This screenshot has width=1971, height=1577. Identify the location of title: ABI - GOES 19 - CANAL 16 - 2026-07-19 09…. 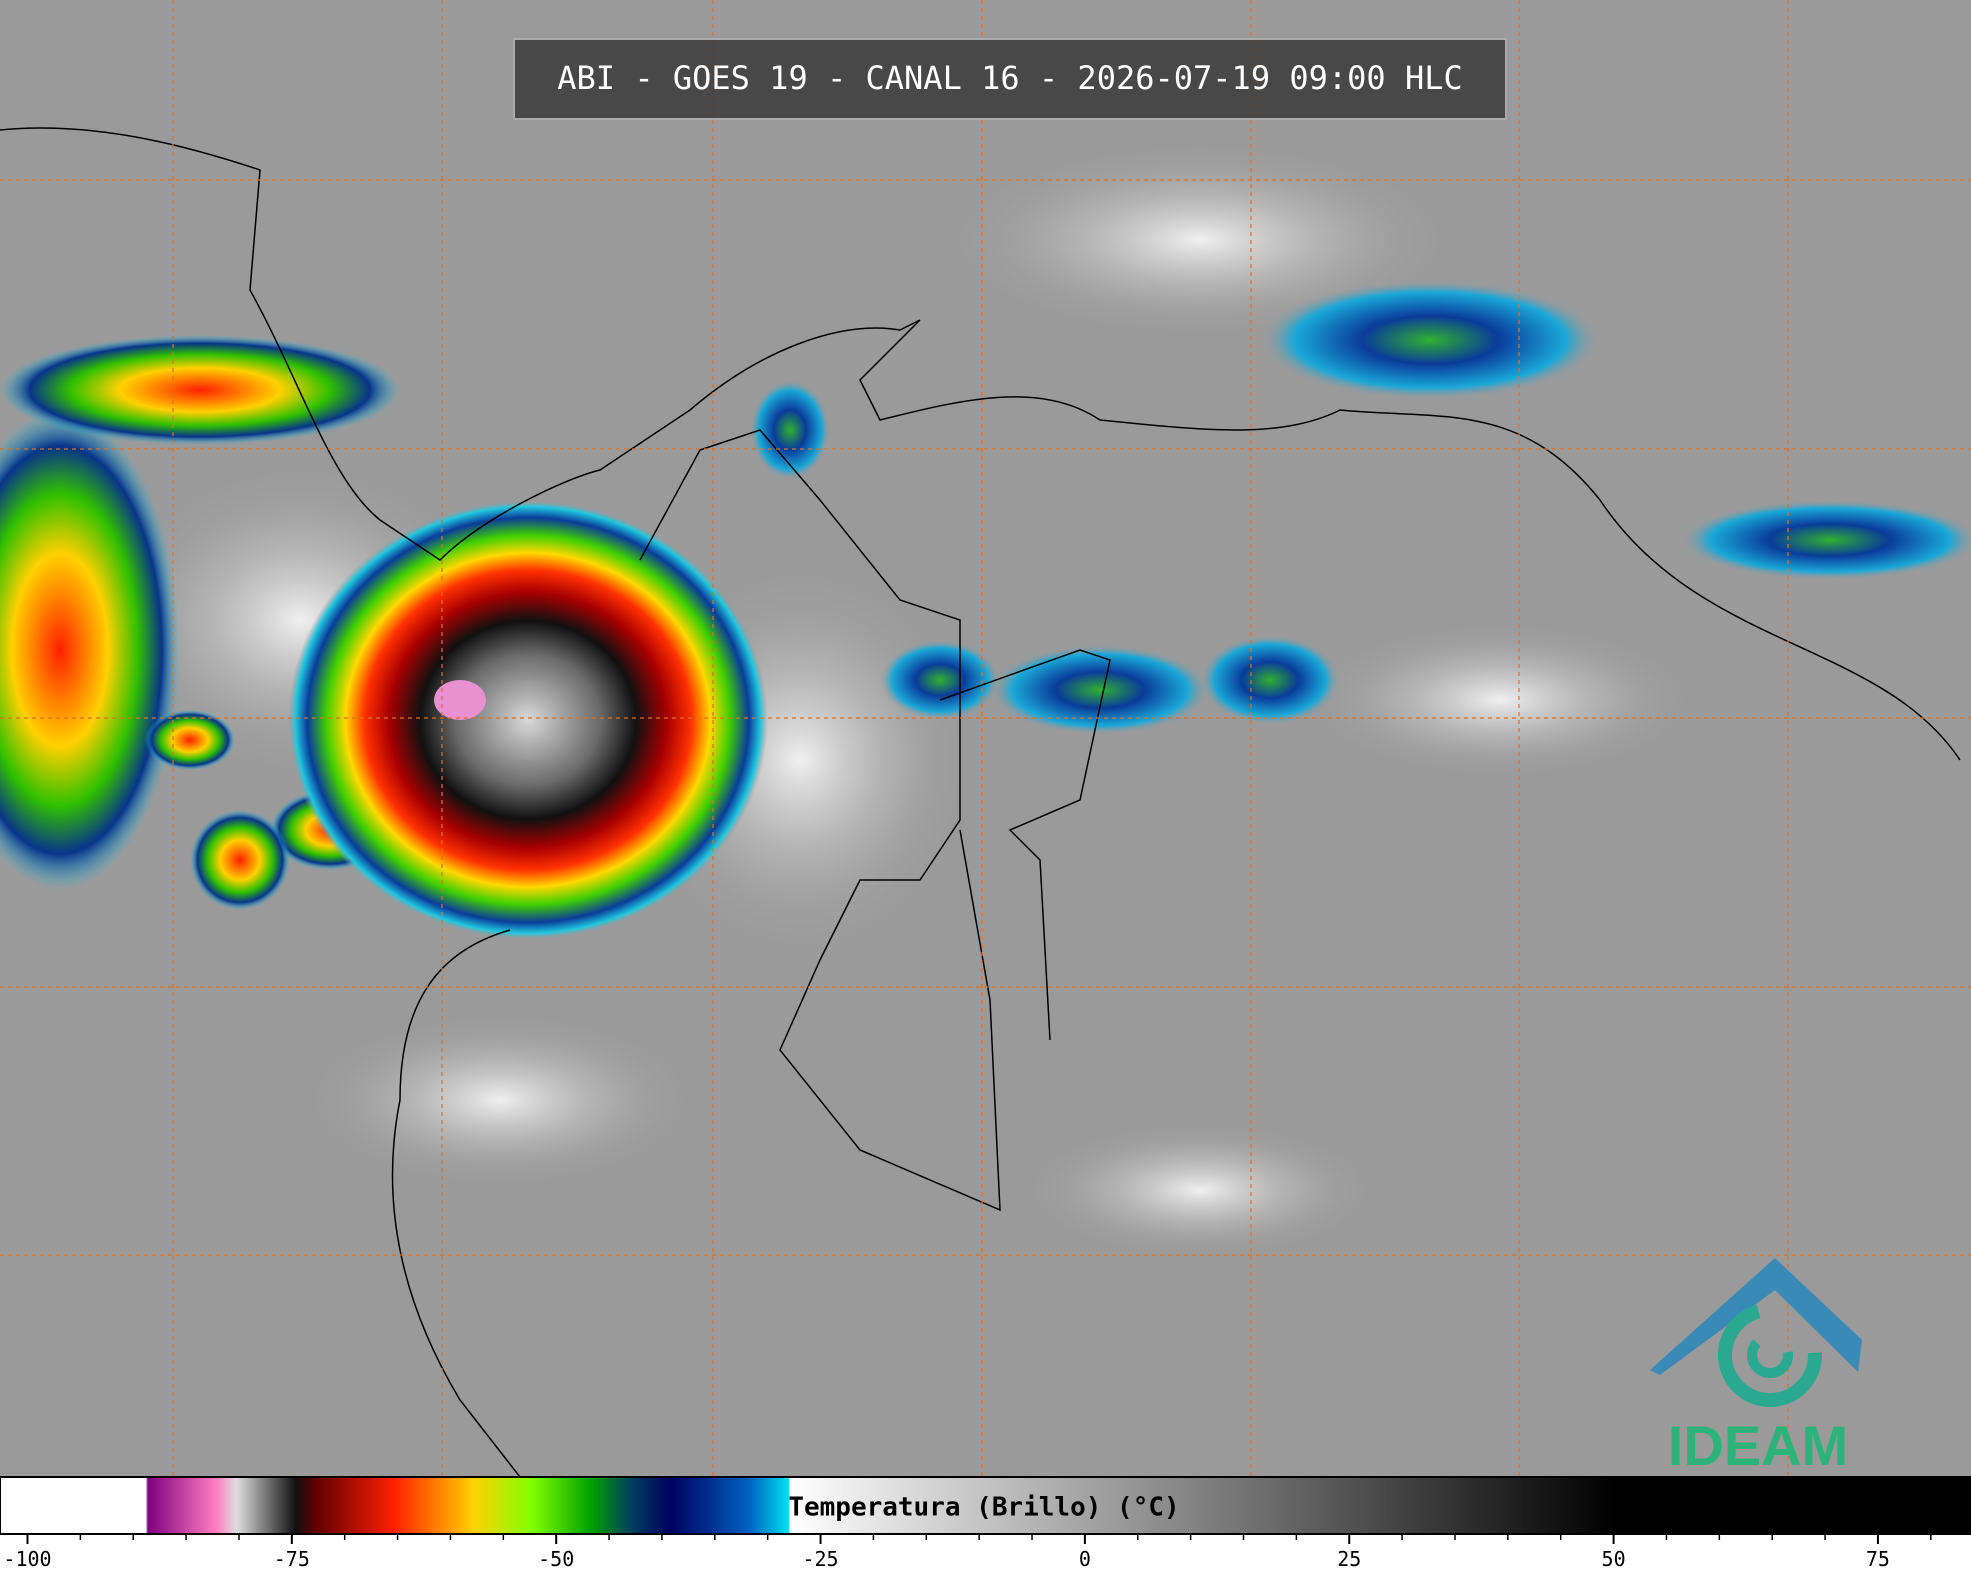
(1009, 78).